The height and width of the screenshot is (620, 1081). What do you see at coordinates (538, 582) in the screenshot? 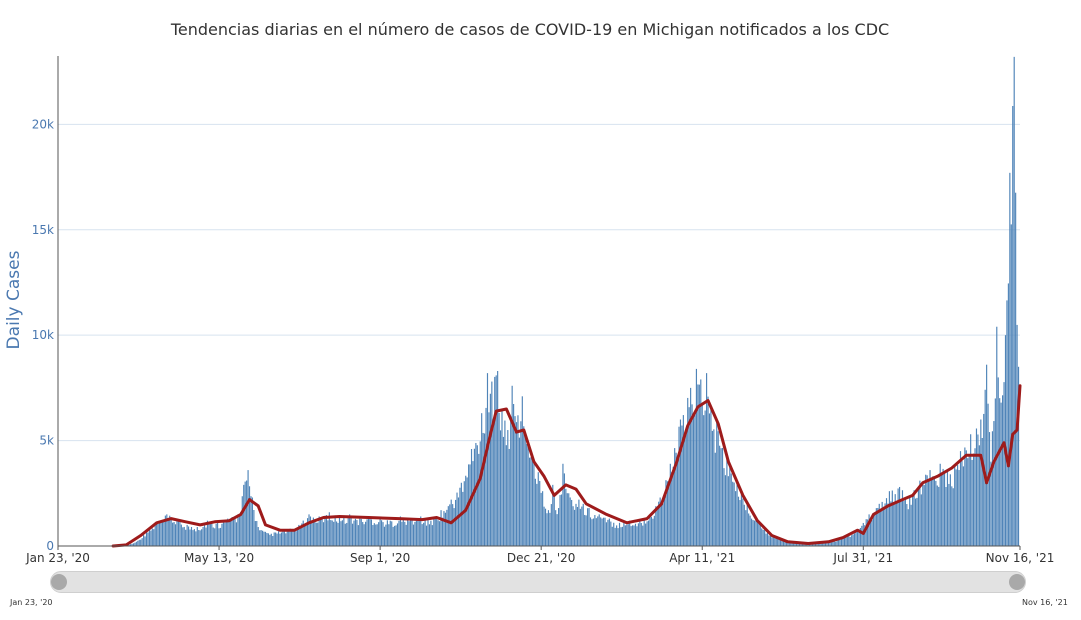
I see `range-slider-track` at bounding box center [538, 582].